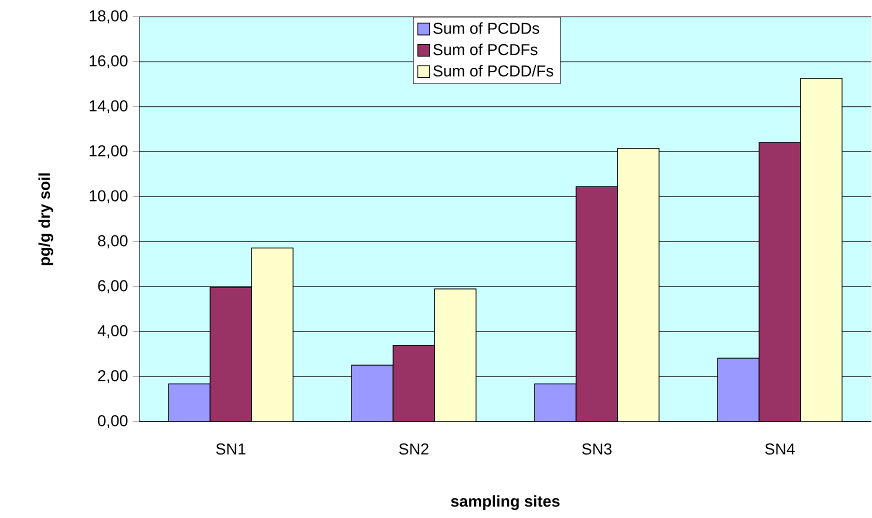  Describe the element at coordinates (485, 49) in the screenshot. I see `legend-label: Sum of PCDFs` at that location.